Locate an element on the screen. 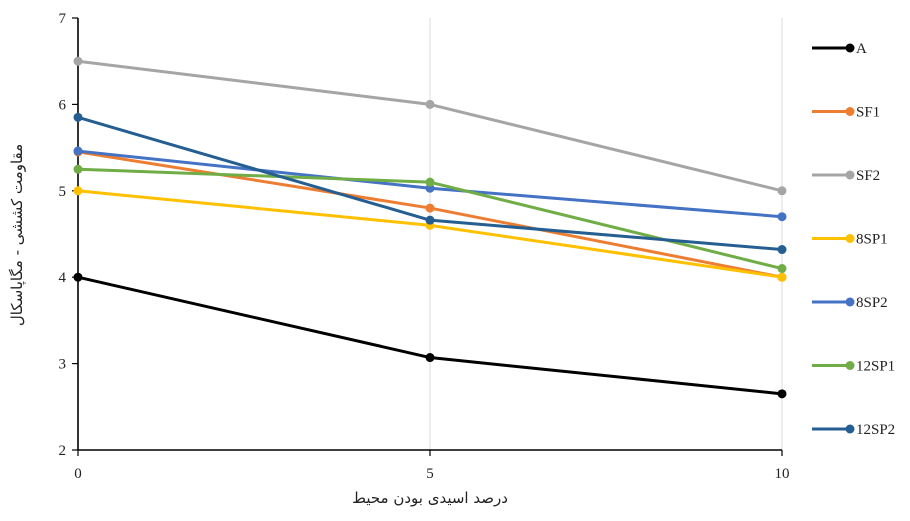 The height and width of the screenshot is (521, 910). y-tick-label: 3 is located at coordinates (63, 365).